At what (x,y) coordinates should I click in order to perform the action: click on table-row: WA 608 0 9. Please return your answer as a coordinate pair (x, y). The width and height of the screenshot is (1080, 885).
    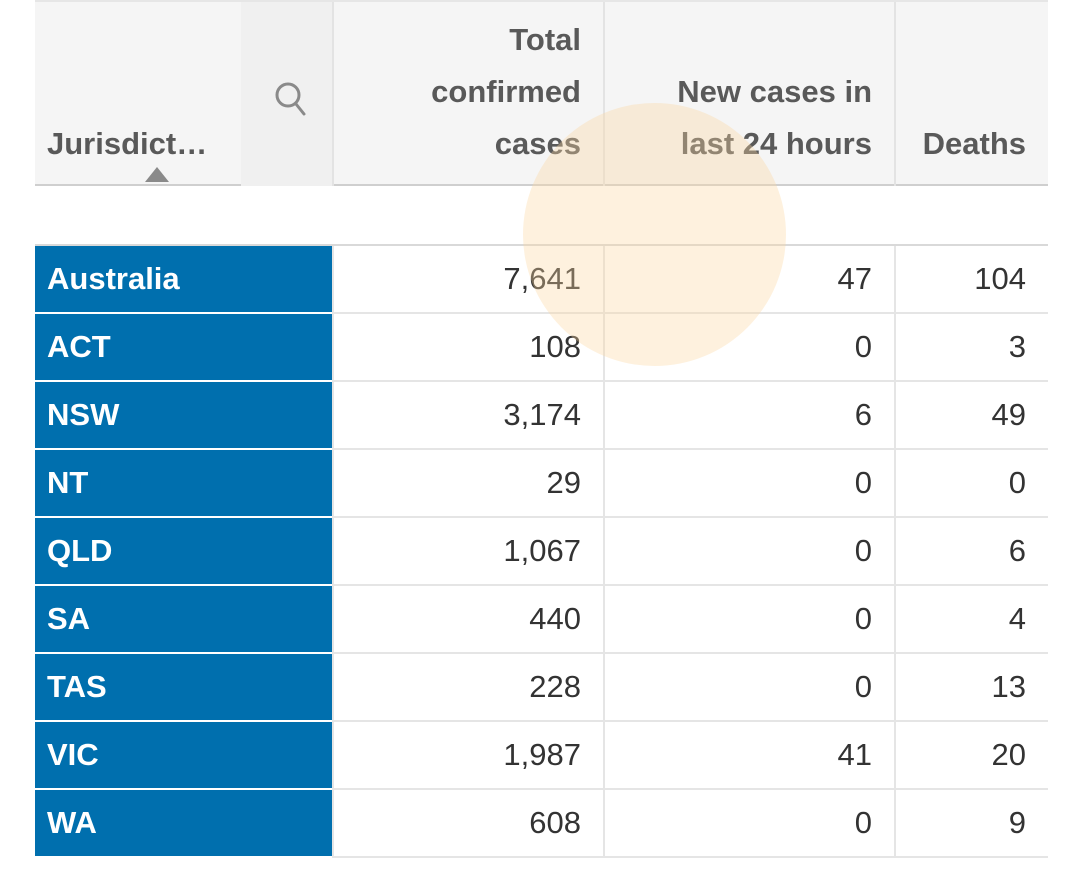
    Looking at the image, I should click on (541, 824).